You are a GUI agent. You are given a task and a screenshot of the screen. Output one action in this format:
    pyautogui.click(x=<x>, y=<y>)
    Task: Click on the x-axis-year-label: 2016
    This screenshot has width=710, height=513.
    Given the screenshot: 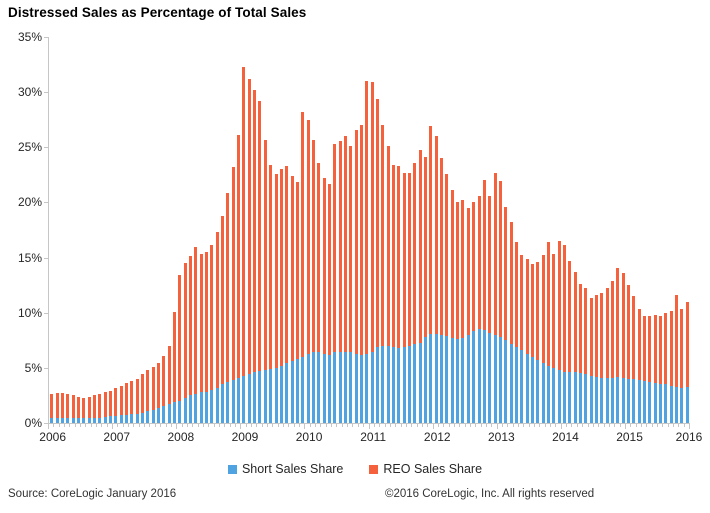 What is the action you would take?
    pyautogui.click(x=689, y=437)
    